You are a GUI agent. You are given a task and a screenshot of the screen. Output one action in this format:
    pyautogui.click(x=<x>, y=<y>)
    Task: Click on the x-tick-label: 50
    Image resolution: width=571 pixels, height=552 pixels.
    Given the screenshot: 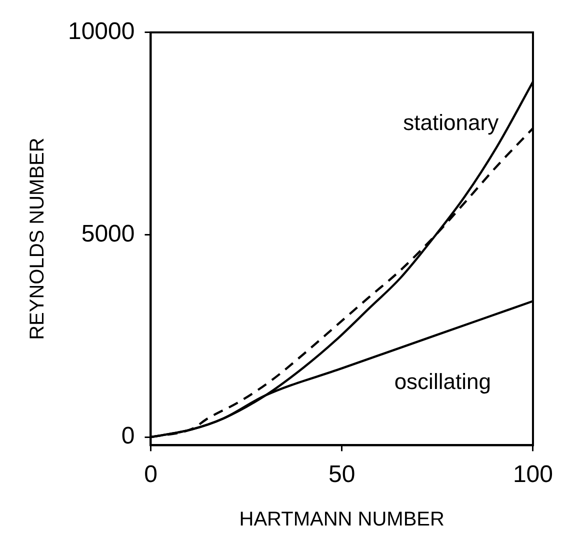 What is the action you would take?
    pyautogui.click(x=342, y=474)
    